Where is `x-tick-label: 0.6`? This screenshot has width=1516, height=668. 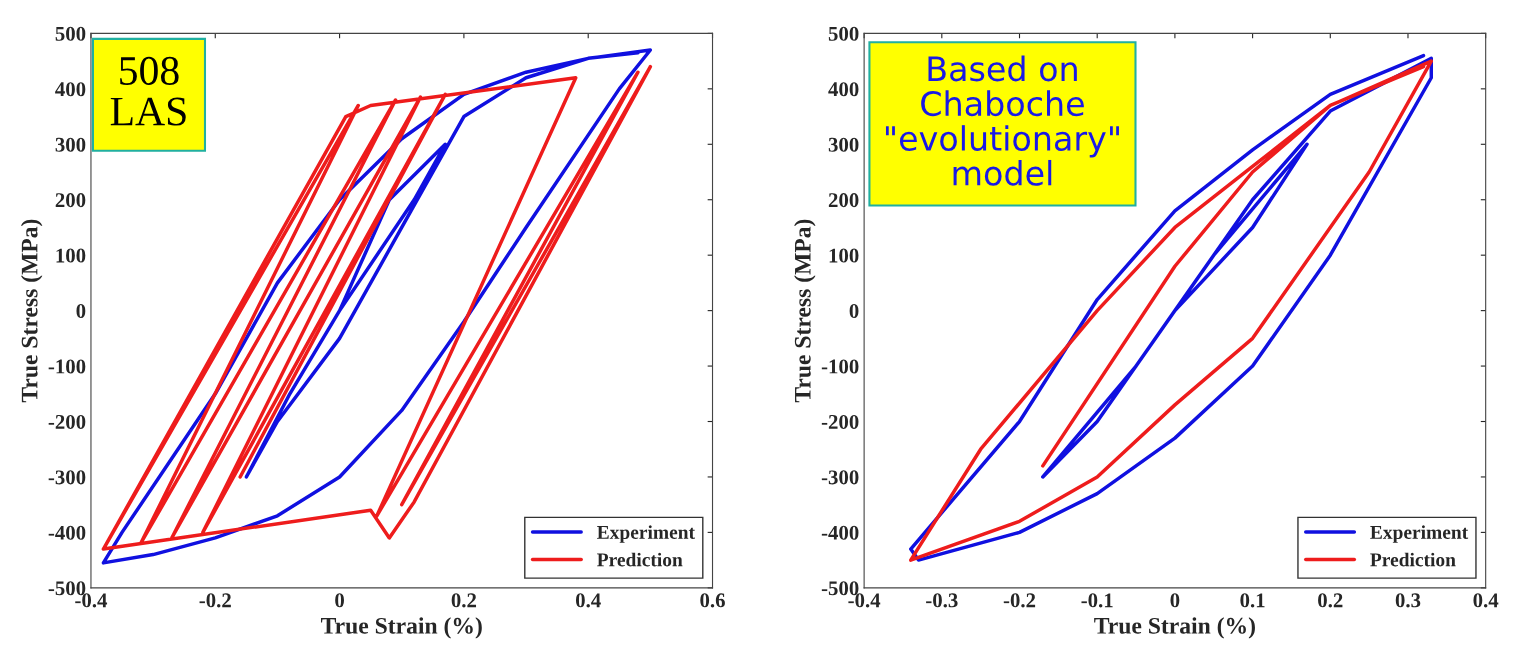
x-tick-label: 0.6 is located at coordinates (712, 600).